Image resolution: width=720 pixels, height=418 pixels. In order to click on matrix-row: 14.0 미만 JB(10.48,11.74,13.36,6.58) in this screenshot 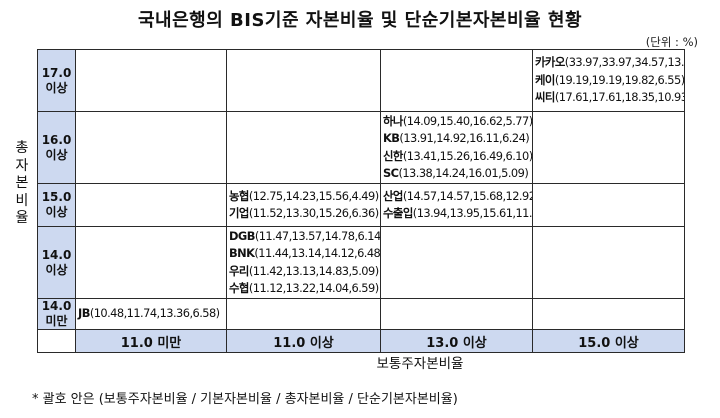, I will do `click(361, 314)`.